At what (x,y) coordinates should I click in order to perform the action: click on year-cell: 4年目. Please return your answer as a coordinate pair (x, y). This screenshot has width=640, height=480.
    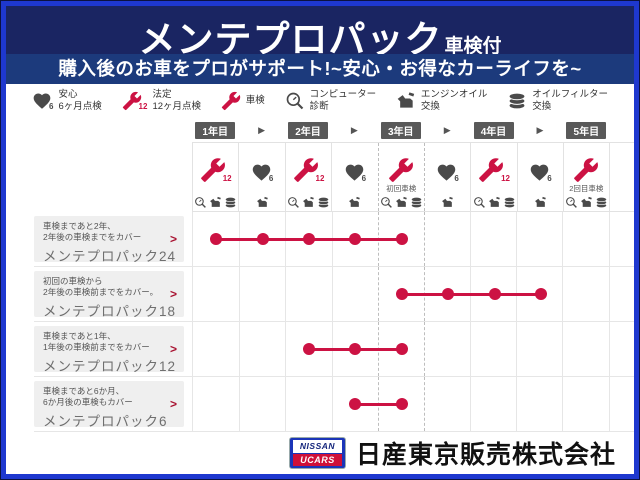
    Looking at the image, I should click on (493, 130).